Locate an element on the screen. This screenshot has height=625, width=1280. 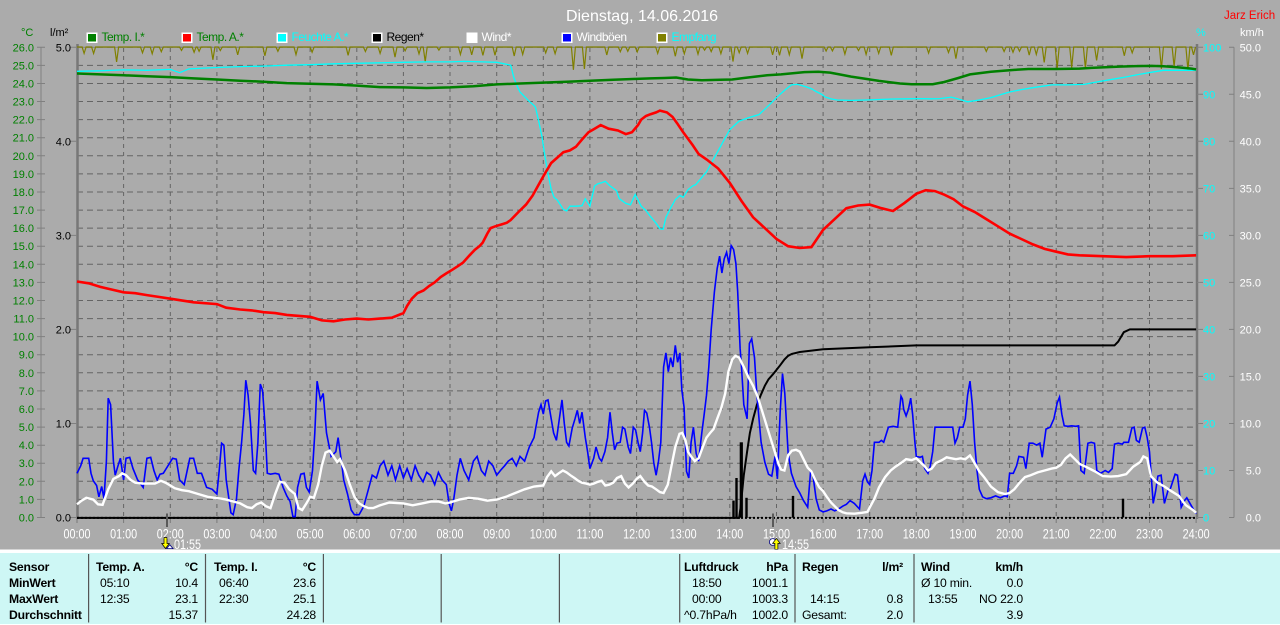
svg-text: 08:00 is located at coordinates (450, 534).